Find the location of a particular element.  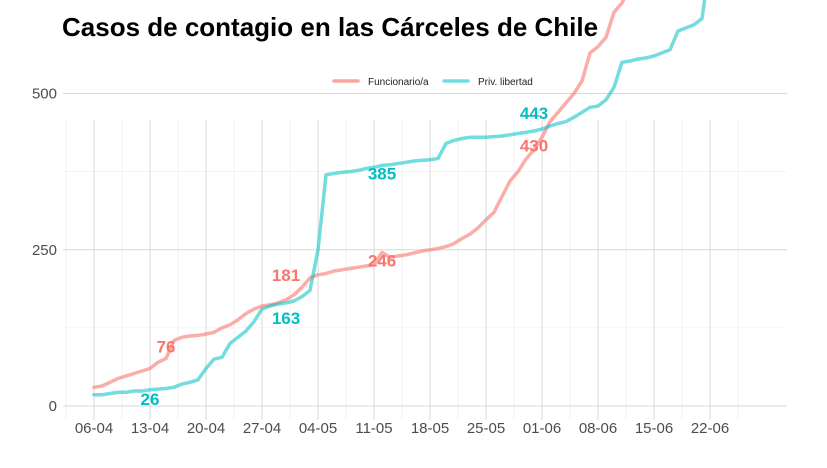

data-label: 430 is located at coordinates (534, 145).